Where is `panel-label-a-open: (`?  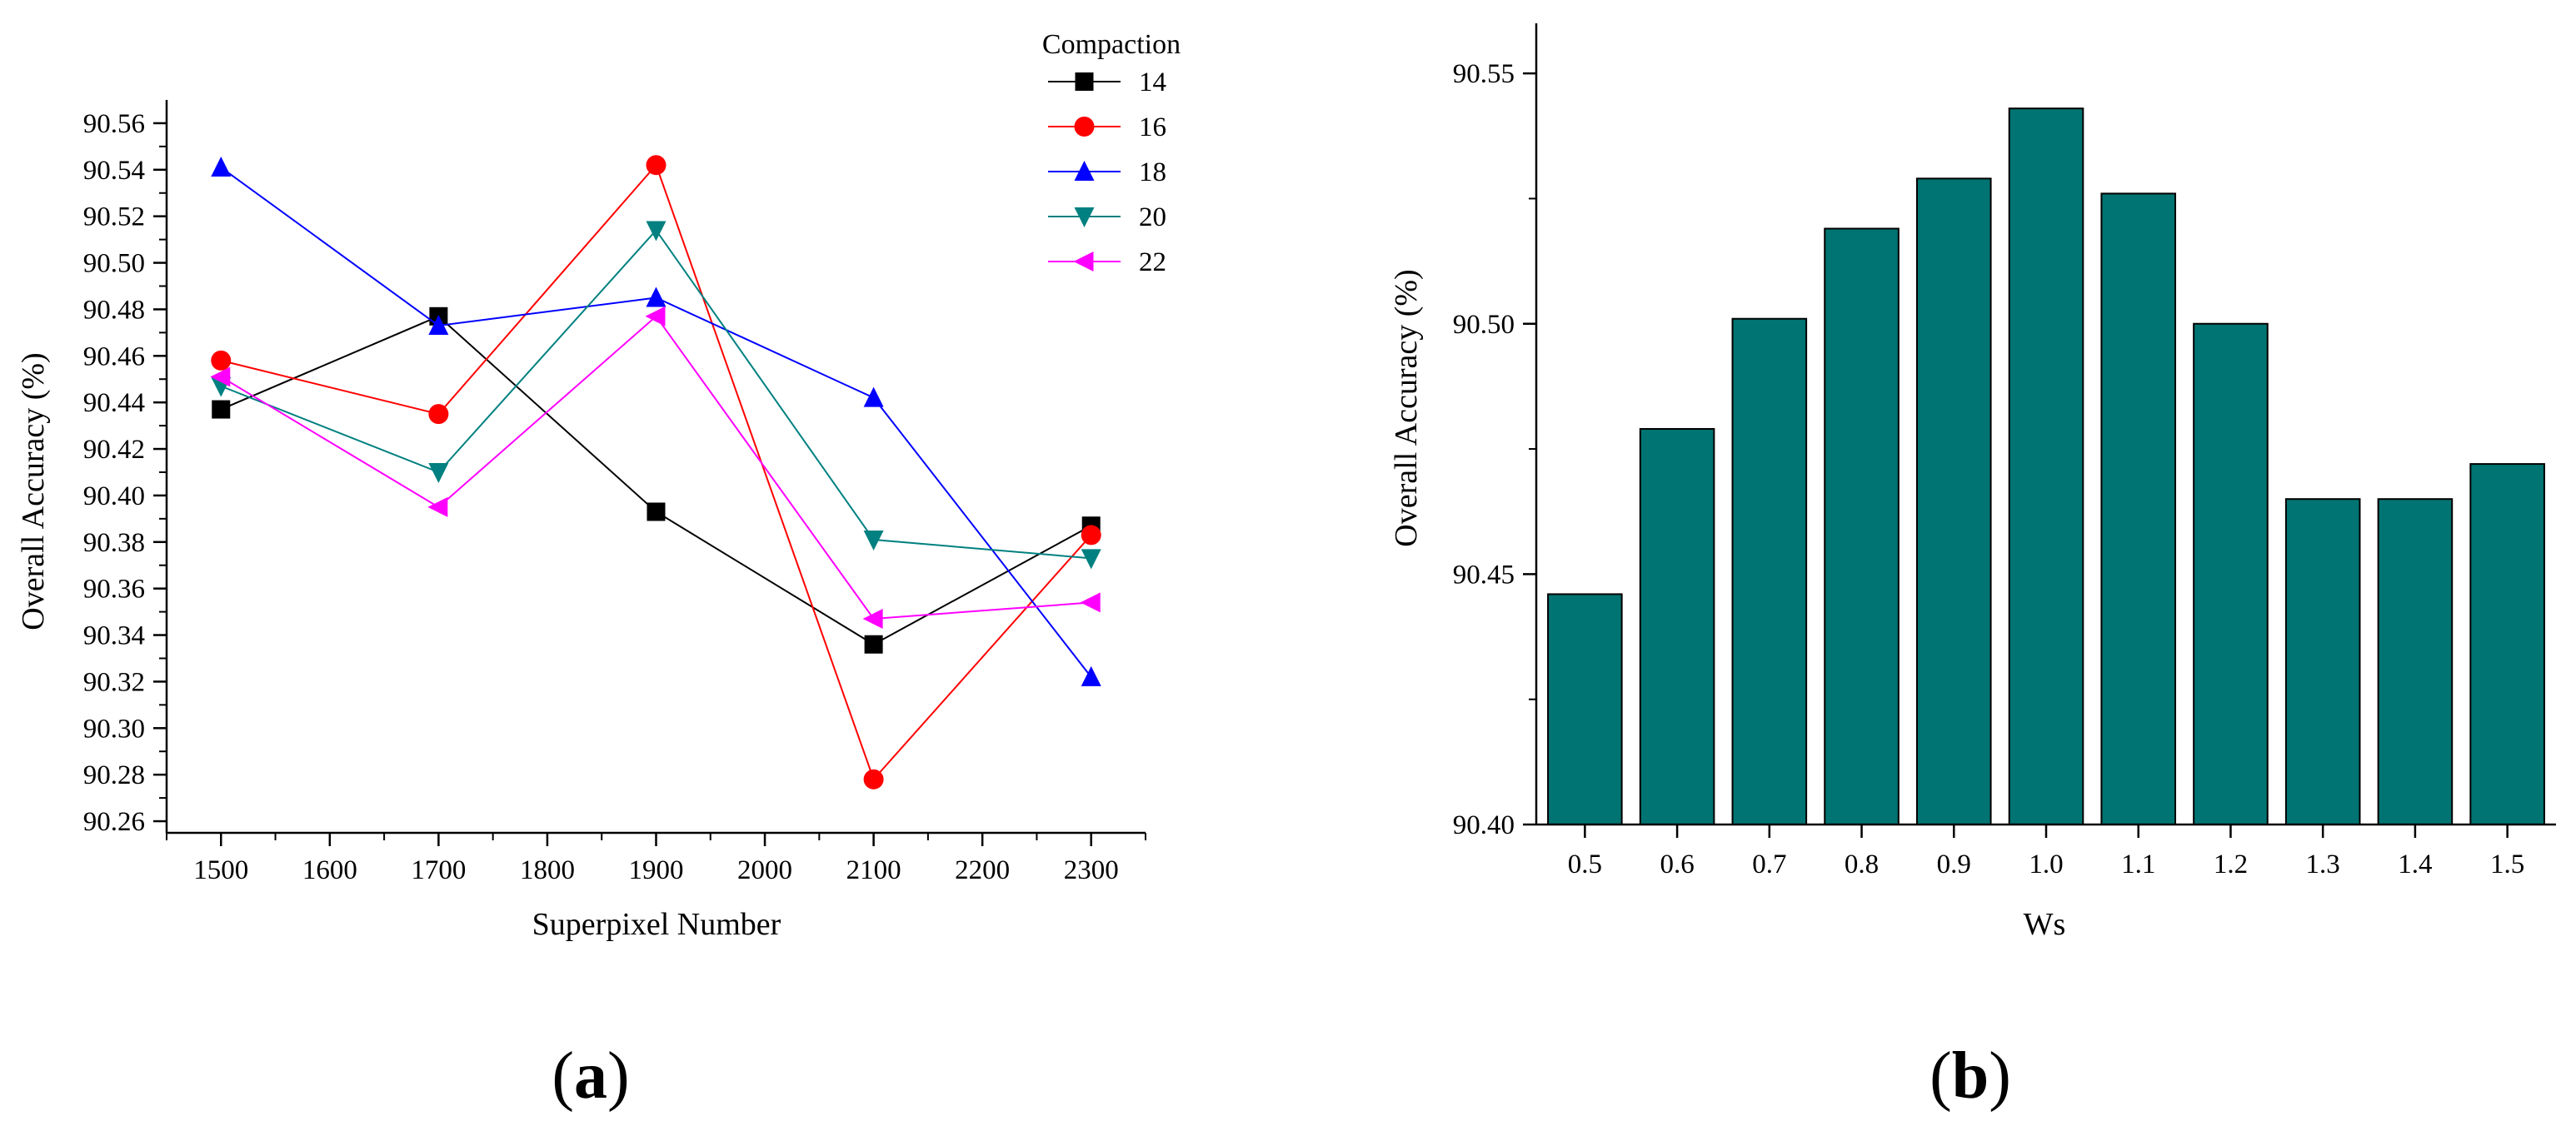
panel-label-a-open: ( is located at coordinates (563, 1076).